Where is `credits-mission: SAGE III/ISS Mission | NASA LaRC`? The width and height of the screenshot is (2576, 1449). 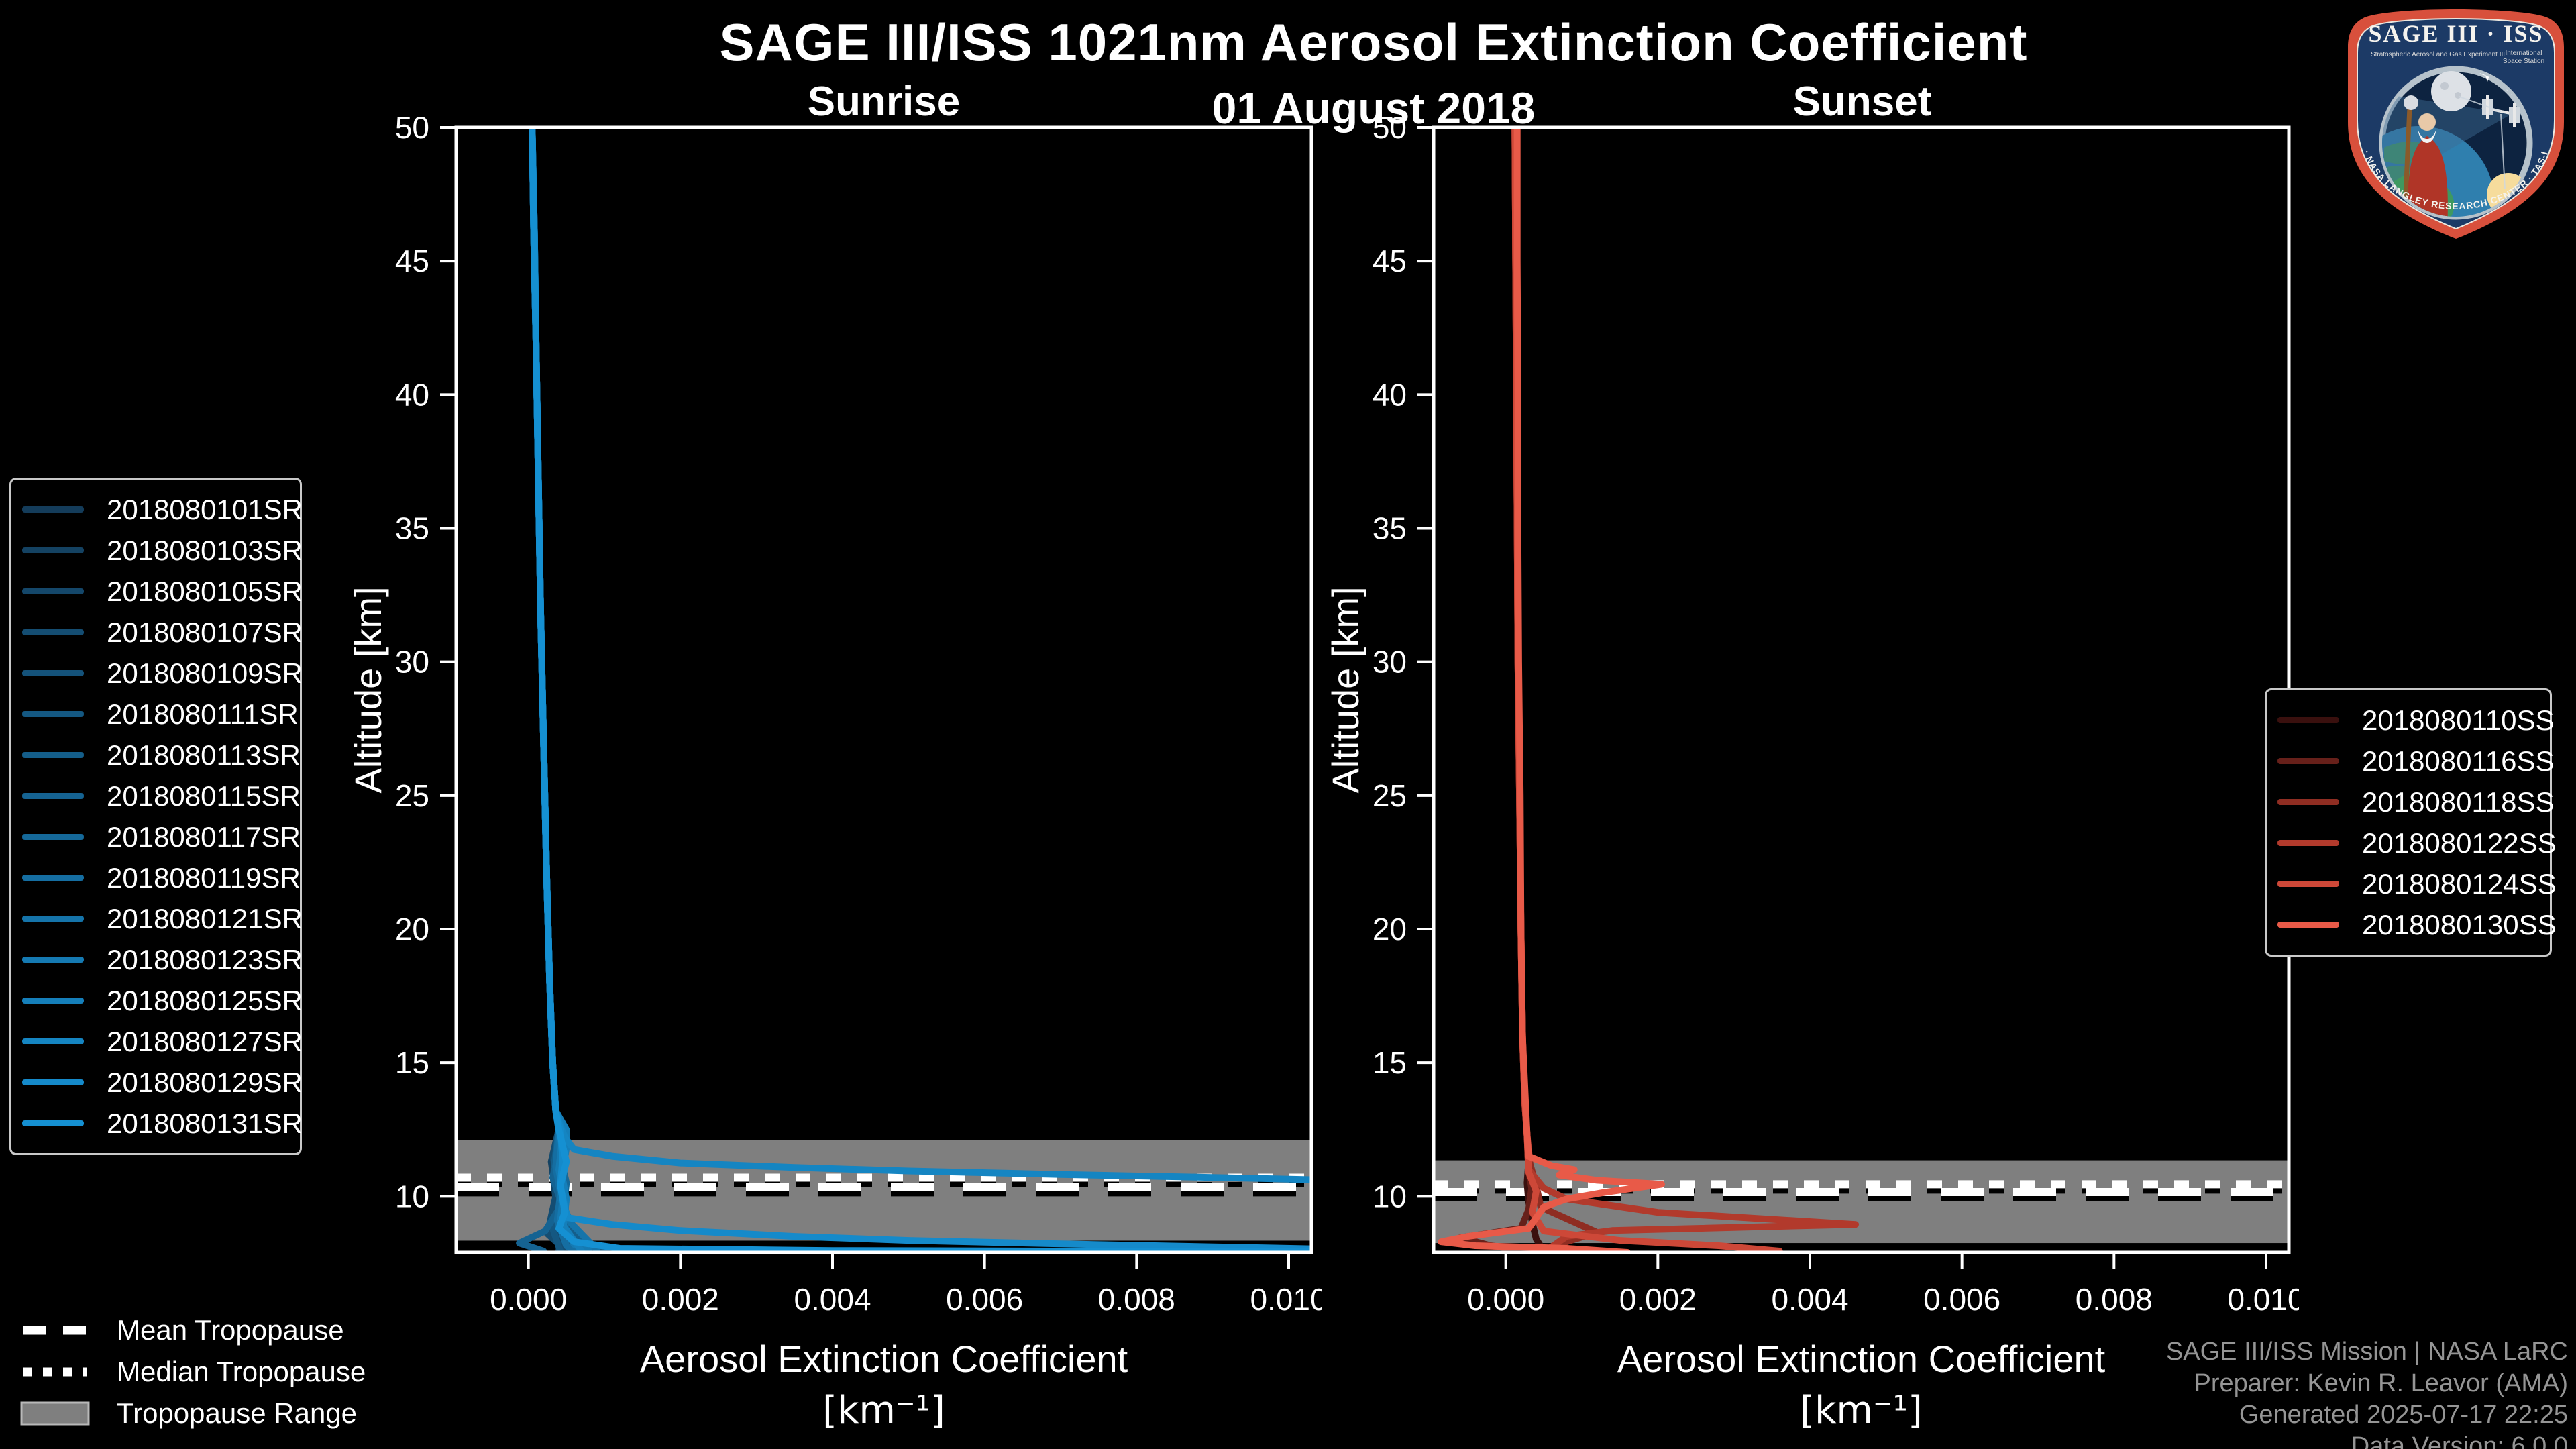 credits-mission: SAGE III/ISS Mission | NASA LaRC is located at coordinates (2366, 1352).